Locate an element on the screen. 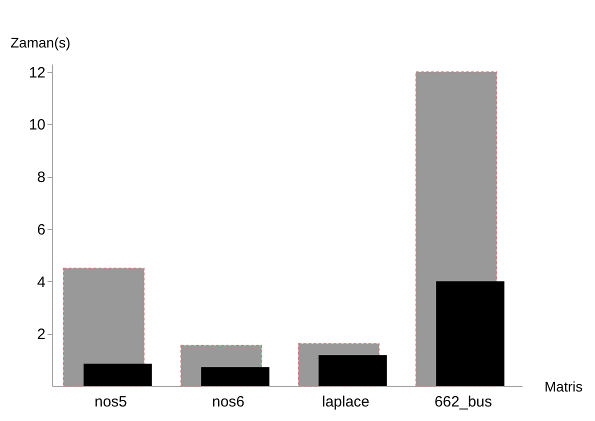  x-tick-label: nos5 is located at coordinates (111, 402).